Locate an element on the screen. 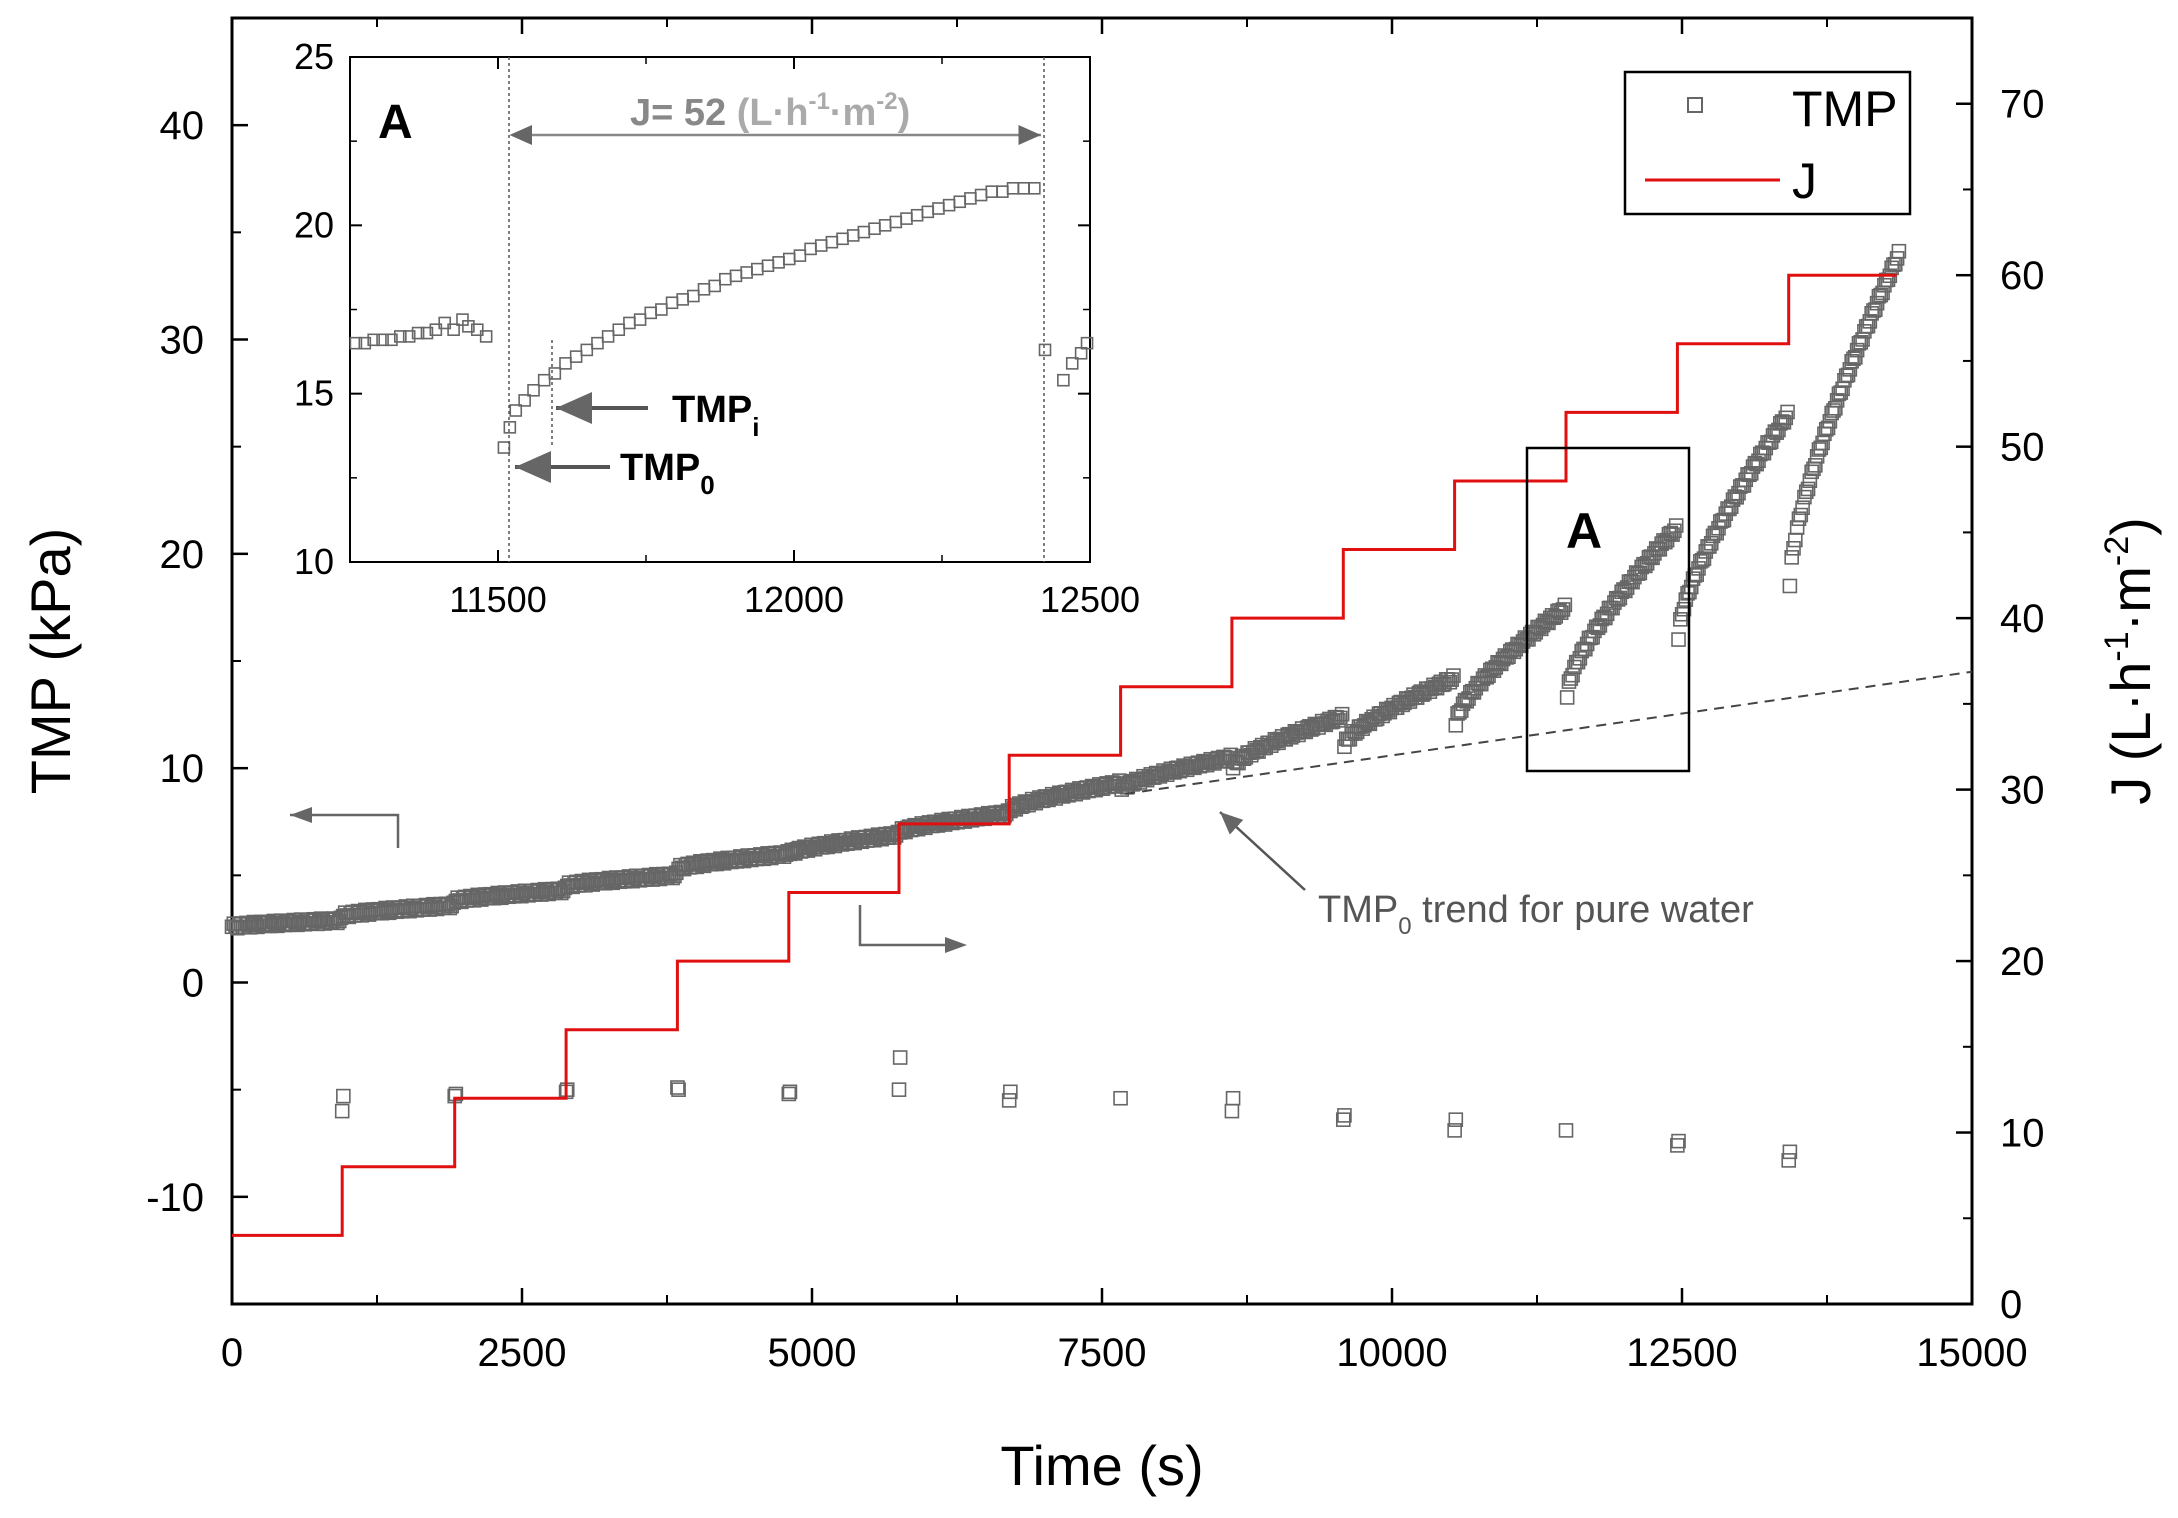 The width and height of the screenshot is (2178, 1518). inset-x-tick-label: 12500 is located at coordinates (1090, 599).